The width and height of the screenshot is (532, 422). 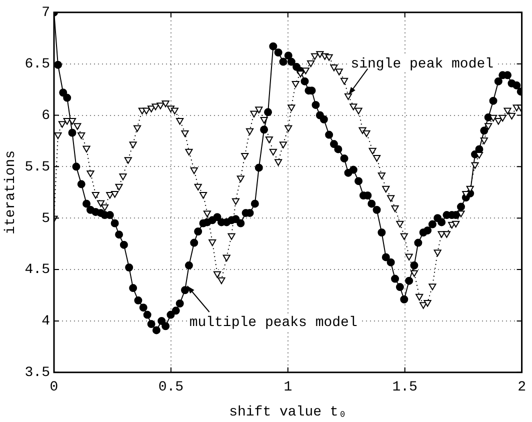 What do you see at coordinates (522, 388) in the screenshot?
I see `x-tick-label: 2` at bounding box center [522, 388].